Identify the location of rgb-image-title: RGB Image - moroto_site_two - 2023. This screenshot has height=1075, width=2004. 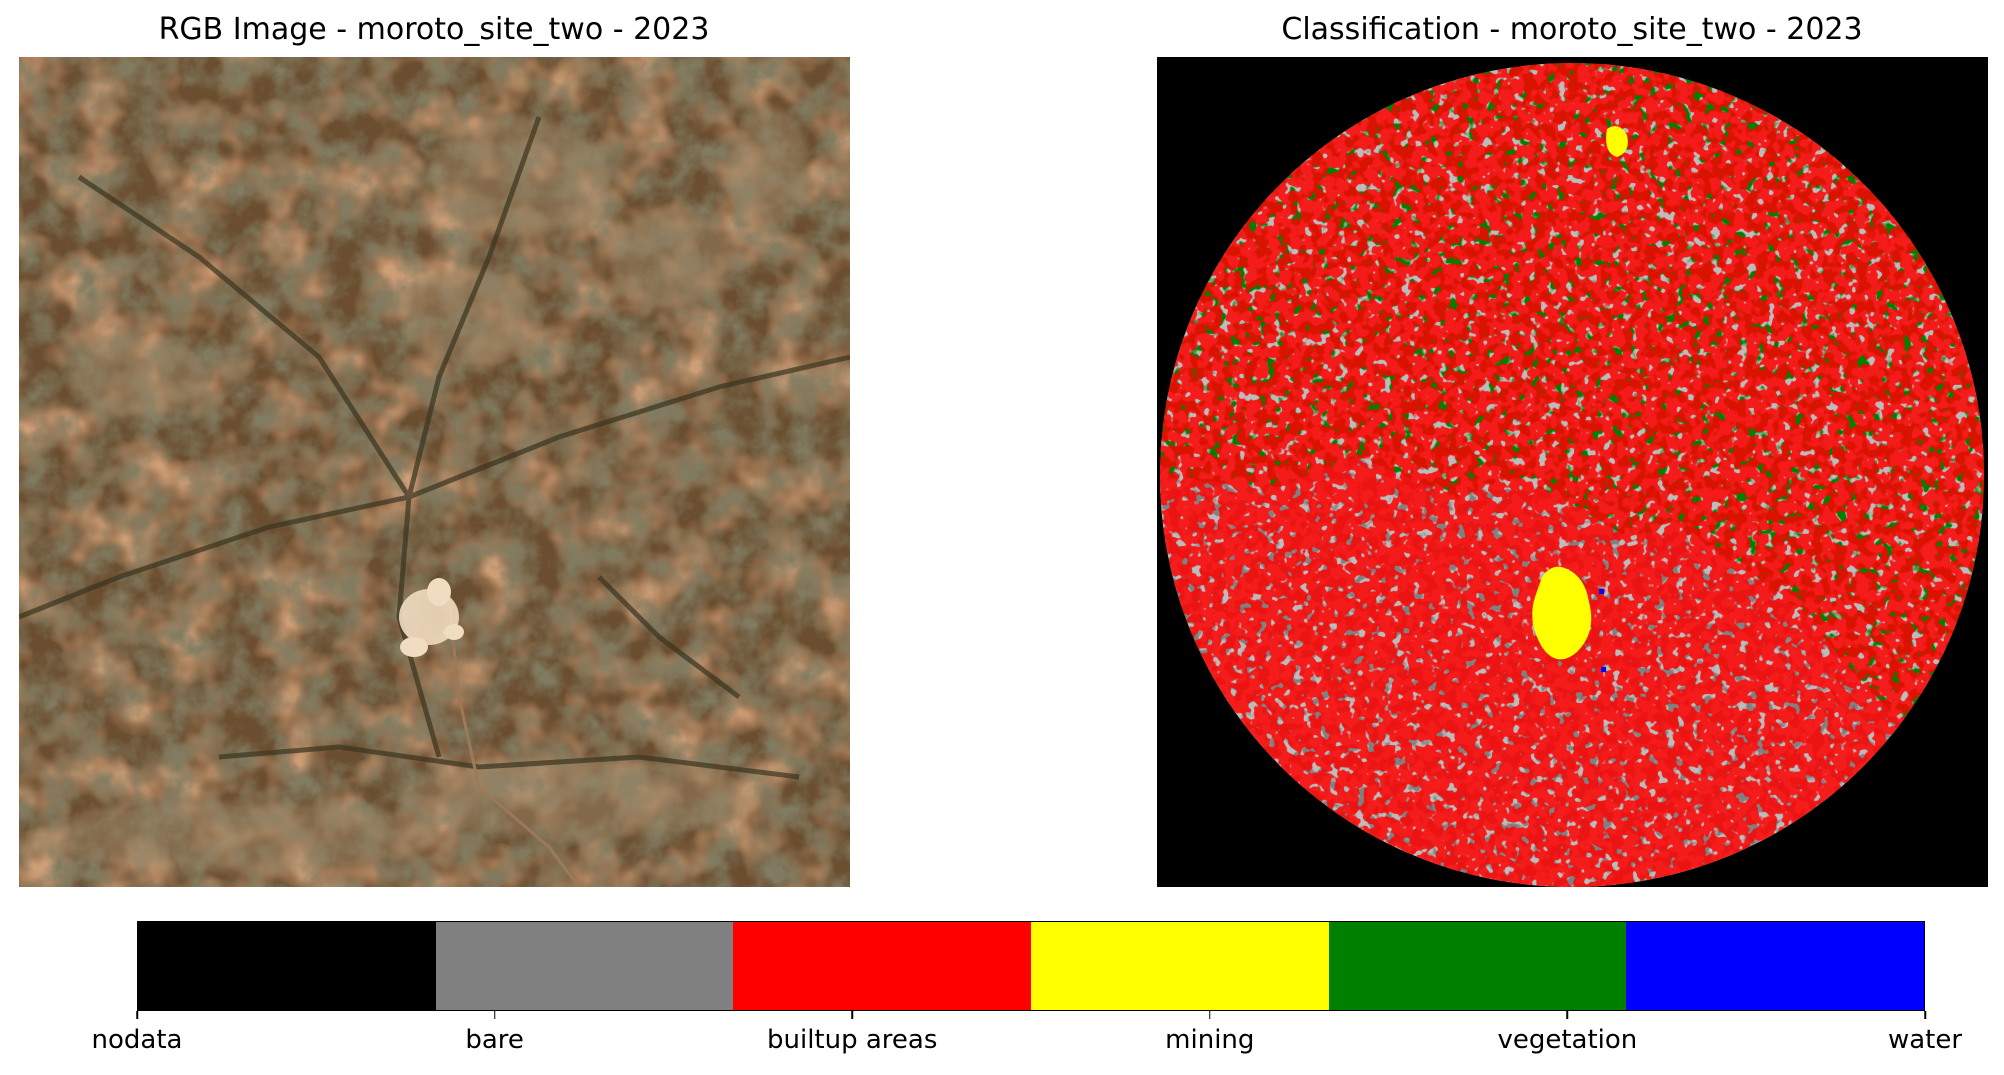
(434, 29).